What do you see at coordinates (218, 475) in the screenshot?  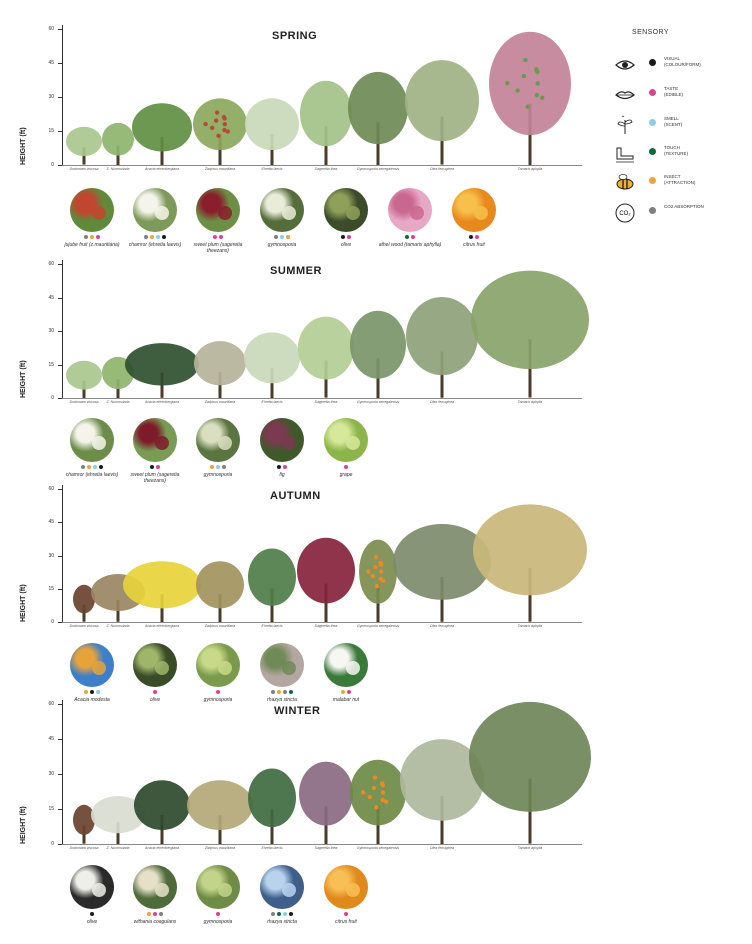 I see `fruit-label: gymnosporia` at bounding box center [218, 475].